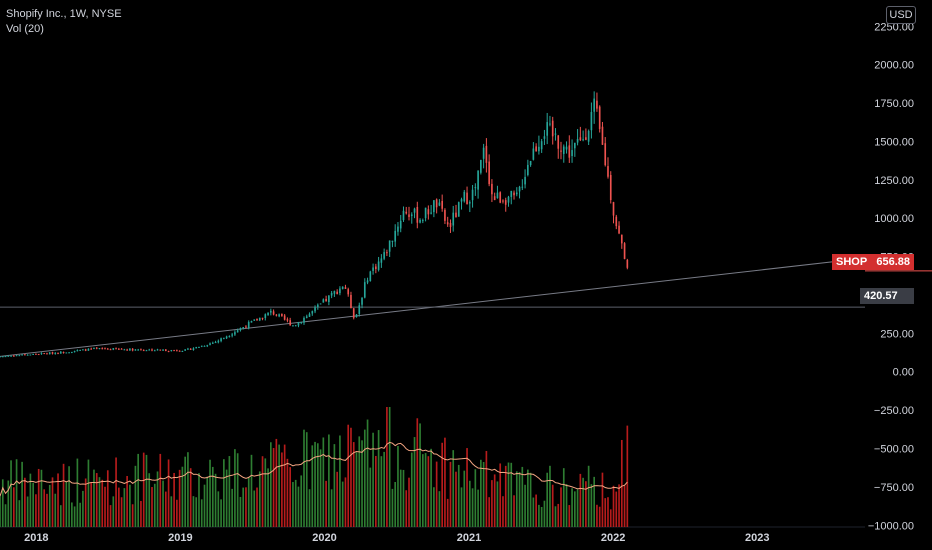  Describe the element at coordinates (891, 526) in the screenshot. I see `y-tick-label: −1000.00` at that location.